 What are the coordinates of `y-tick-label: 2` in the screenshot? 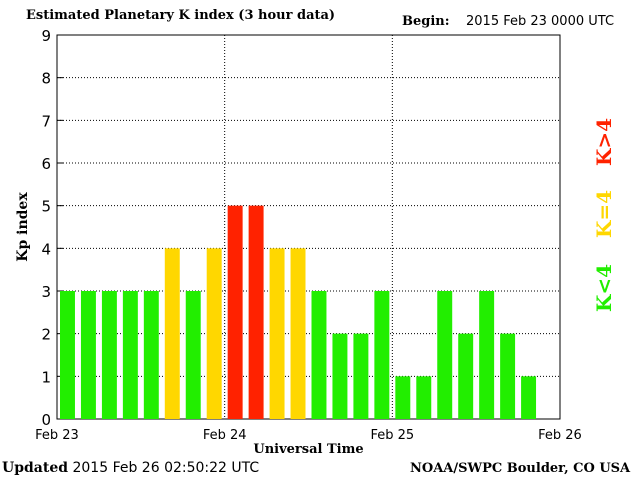 It's located at (46, 335).